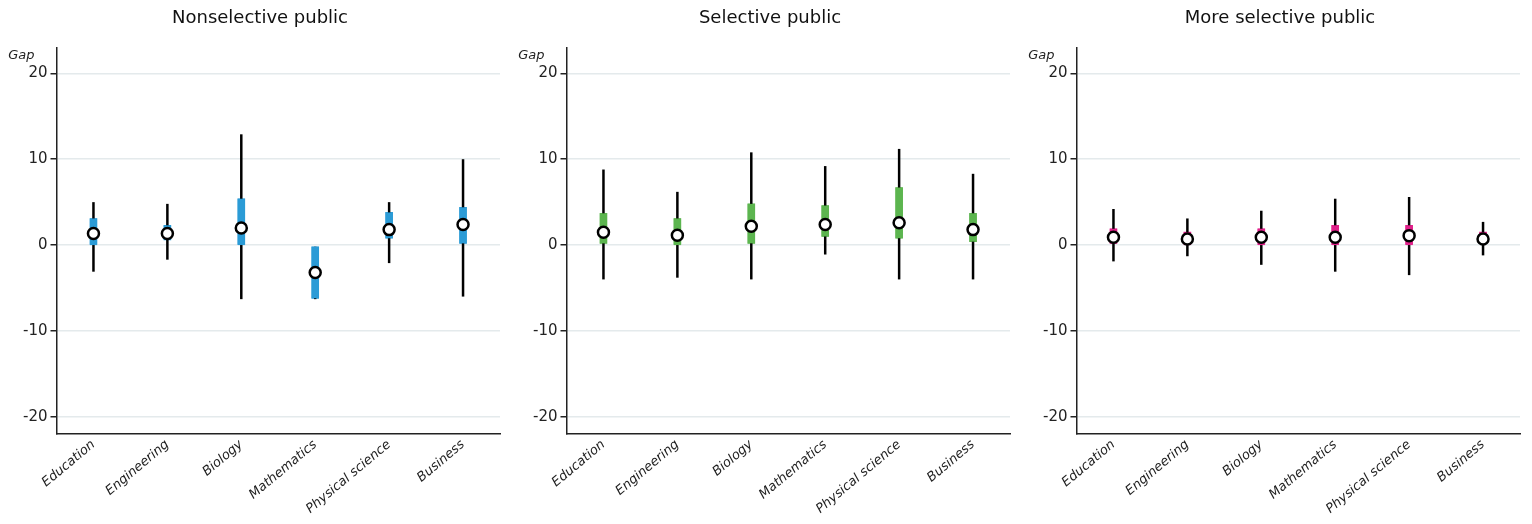 This screenshot has width=1532, height=524. I want to click on chart-title: Nonselective public, so click(260, 17).